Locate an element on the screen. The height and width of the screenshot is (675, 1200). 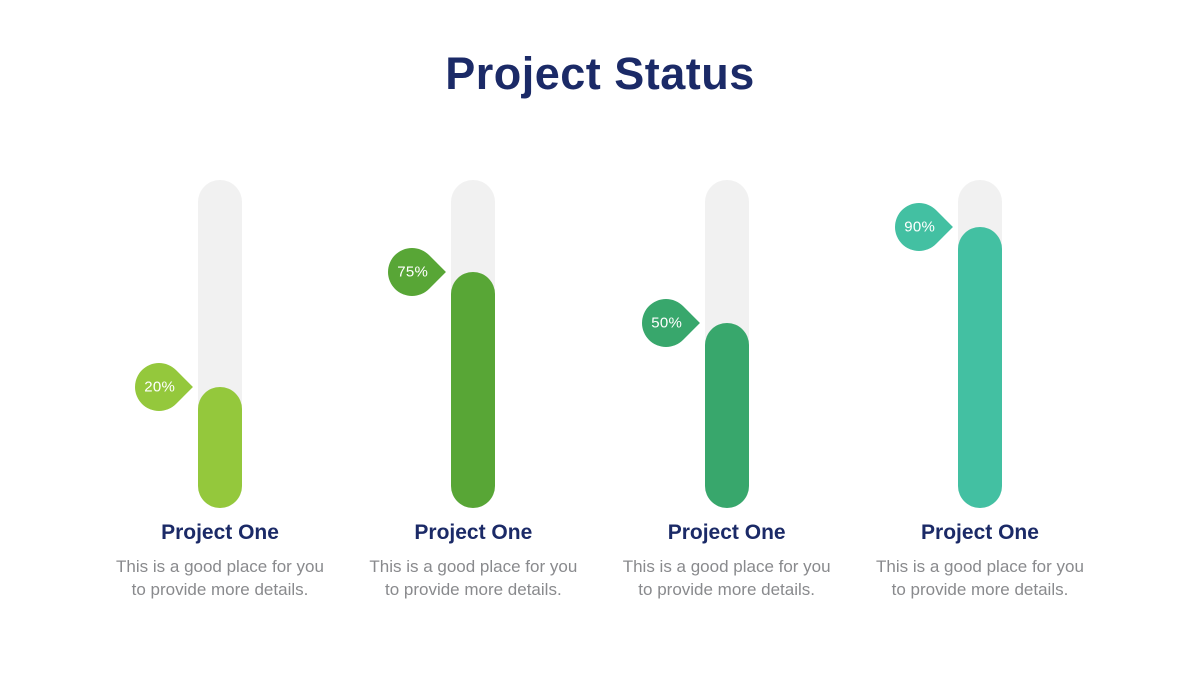
percent-badge: 90% is located at coordinates (919, 227).